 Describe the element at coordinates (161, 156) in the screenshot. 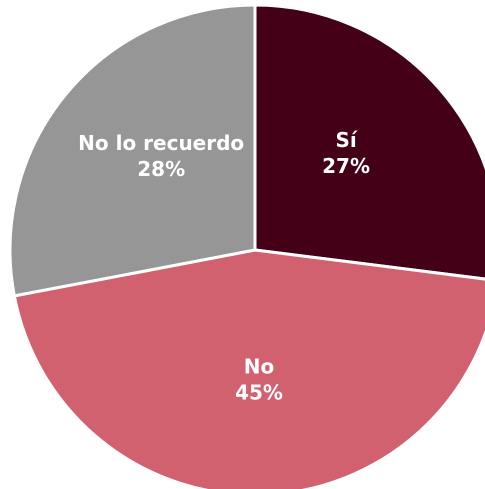

I see `pie-slice-label-3: No lo recuerdo 28%` at that location.